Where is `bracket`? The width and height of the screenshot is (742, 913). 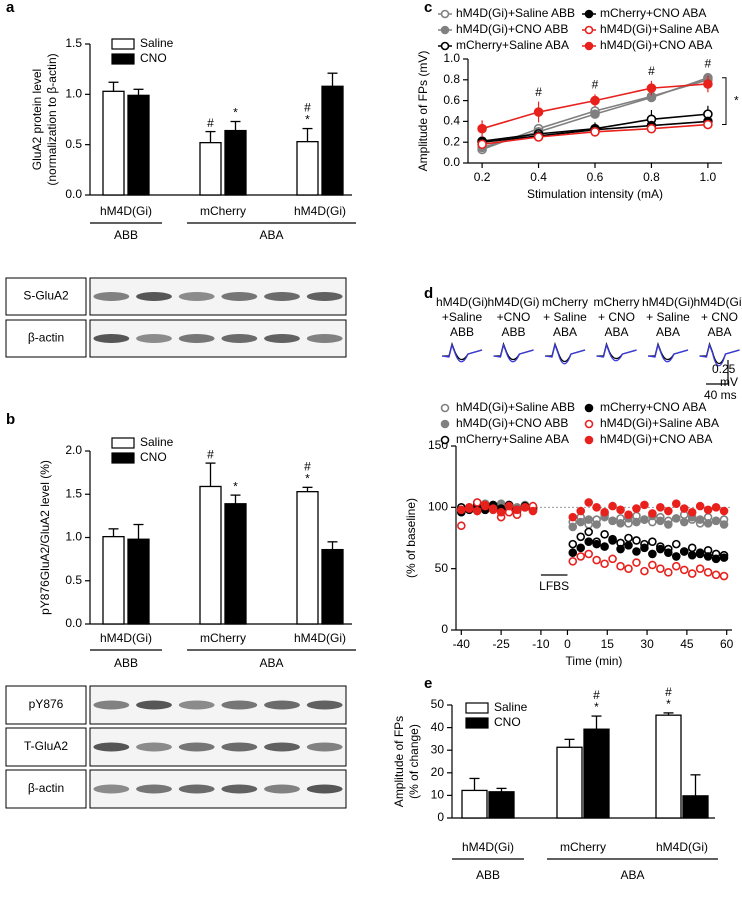 bracket is located at coordinates (724, 101).